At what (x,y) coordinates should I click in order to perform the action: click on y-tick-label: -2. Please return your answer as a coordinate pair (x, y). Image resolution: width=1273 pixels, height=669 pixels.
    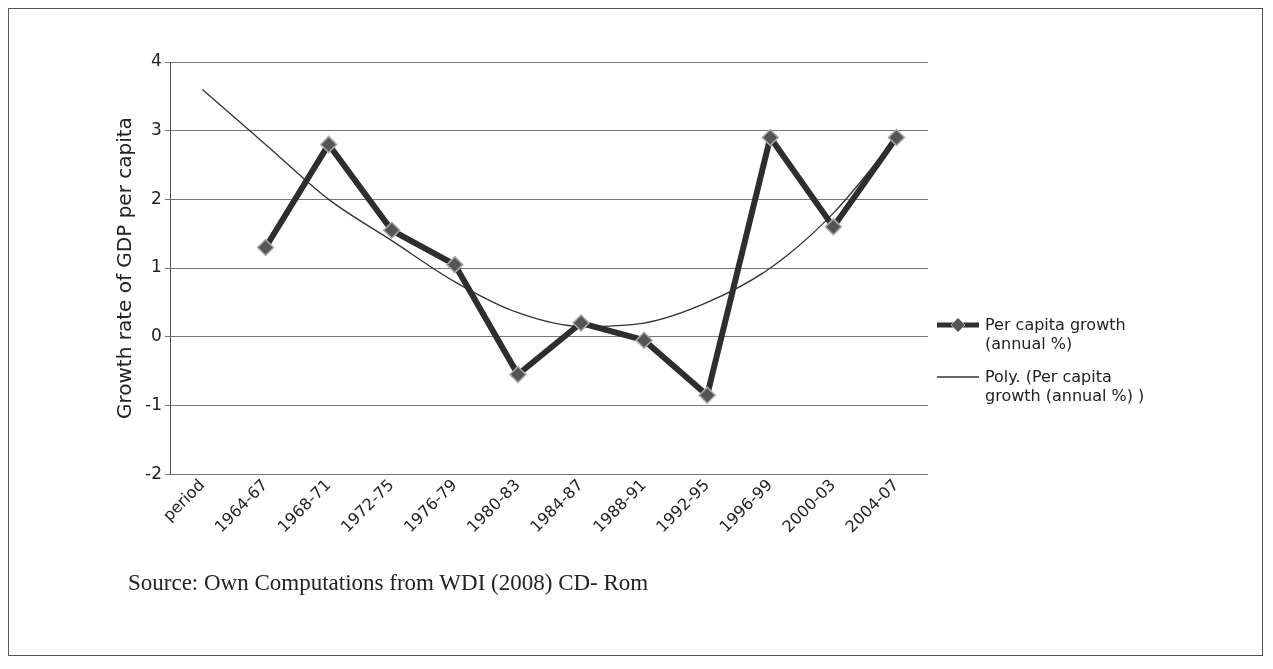
    Looking at the image, I should click on (153, 472).